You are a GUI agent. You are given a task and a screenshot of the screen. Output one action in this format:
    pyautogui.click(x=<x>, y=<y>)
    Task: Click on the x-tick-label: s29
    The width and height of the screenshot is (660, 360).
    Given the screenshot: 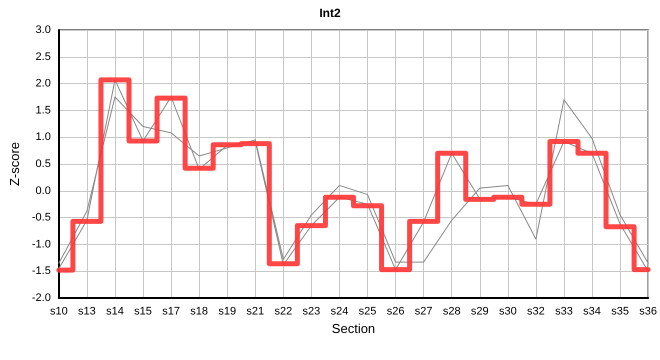 What is the action you would take?
    pyautogui.click(x=479, y=312)
    